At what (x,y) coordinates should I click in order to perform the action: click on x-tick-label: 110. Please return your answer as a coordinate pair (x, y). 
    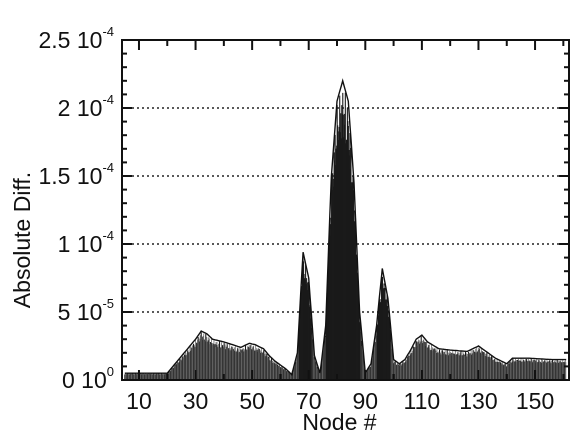
    Looking at the image, I should click on (422, 401).